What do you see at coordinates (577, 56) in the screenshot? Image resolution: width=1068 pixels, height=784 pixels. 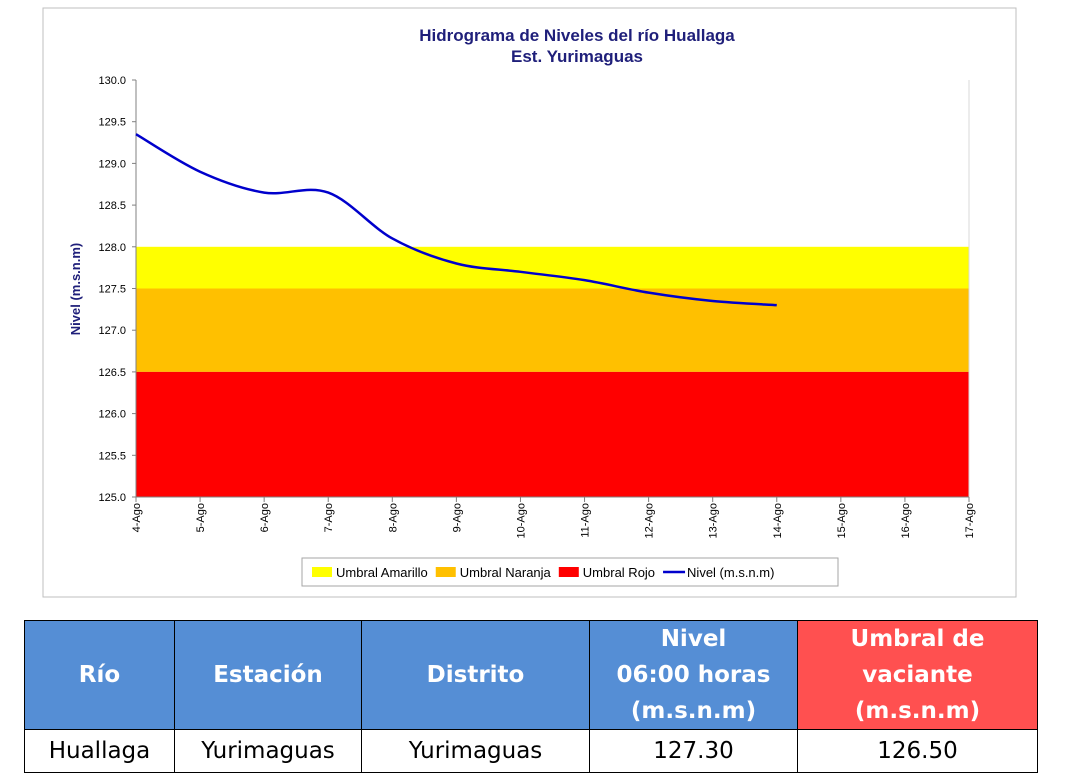 I see `chart-subtitle: Est. Yurimaguas` at bounding box center [577, 56].